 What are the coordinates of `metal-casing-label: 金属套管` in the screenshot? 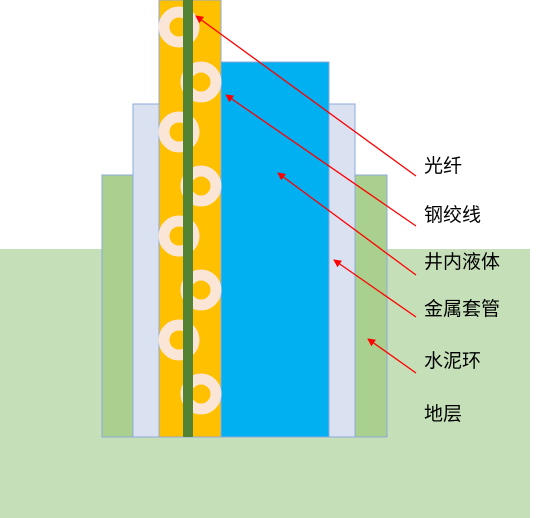 It's located at (462, 309).